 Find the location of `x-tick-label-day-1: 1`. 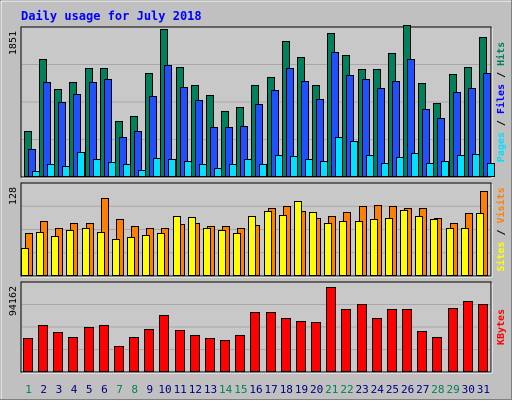

x-tick-label-day-1: 1 is located at coordinates (28, 389).